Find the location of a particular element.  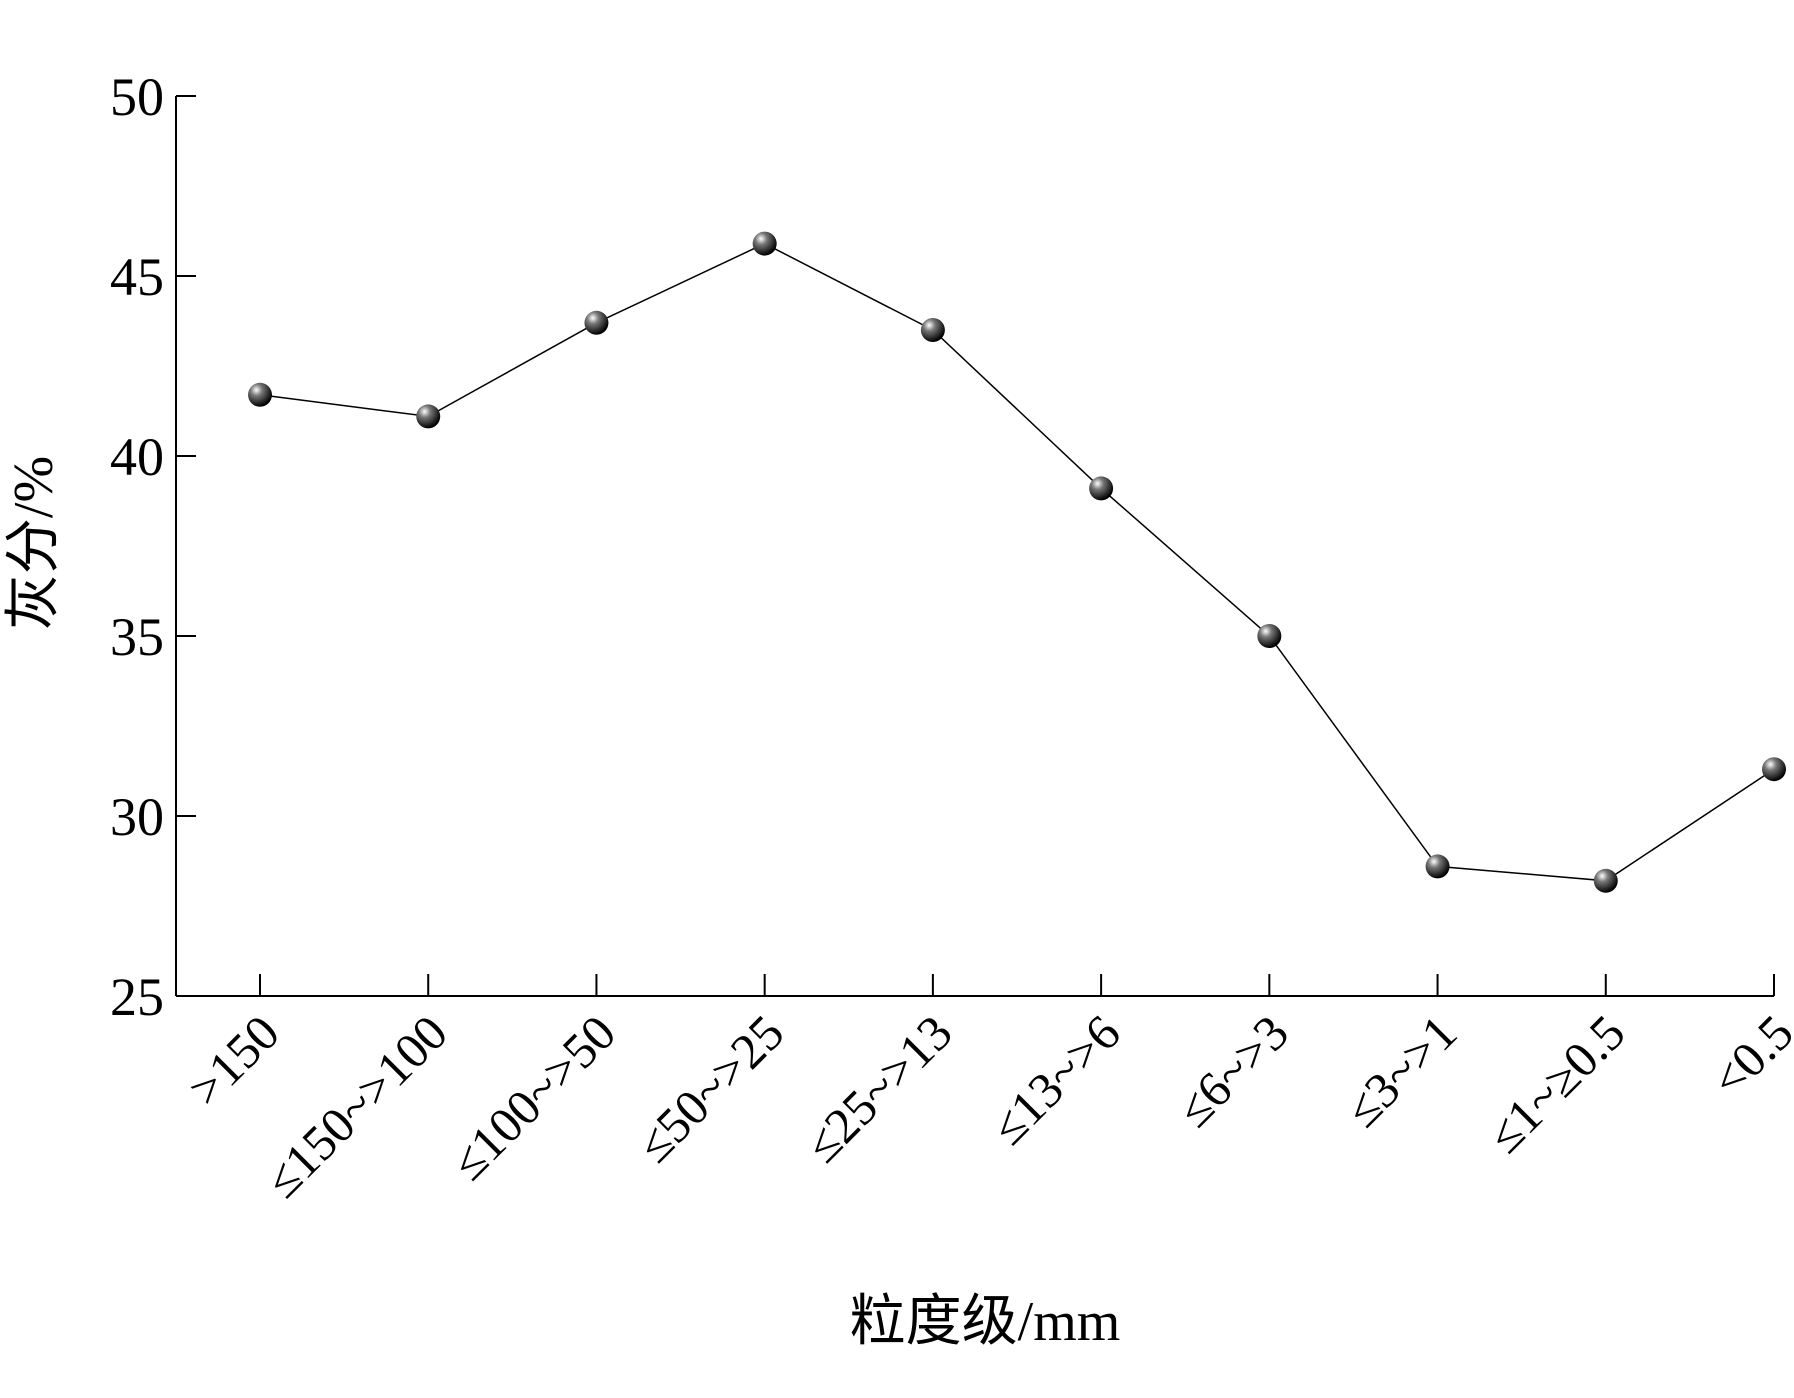

x-tick-label: ≤6~>3 is located at coordinates (1232, 1070).